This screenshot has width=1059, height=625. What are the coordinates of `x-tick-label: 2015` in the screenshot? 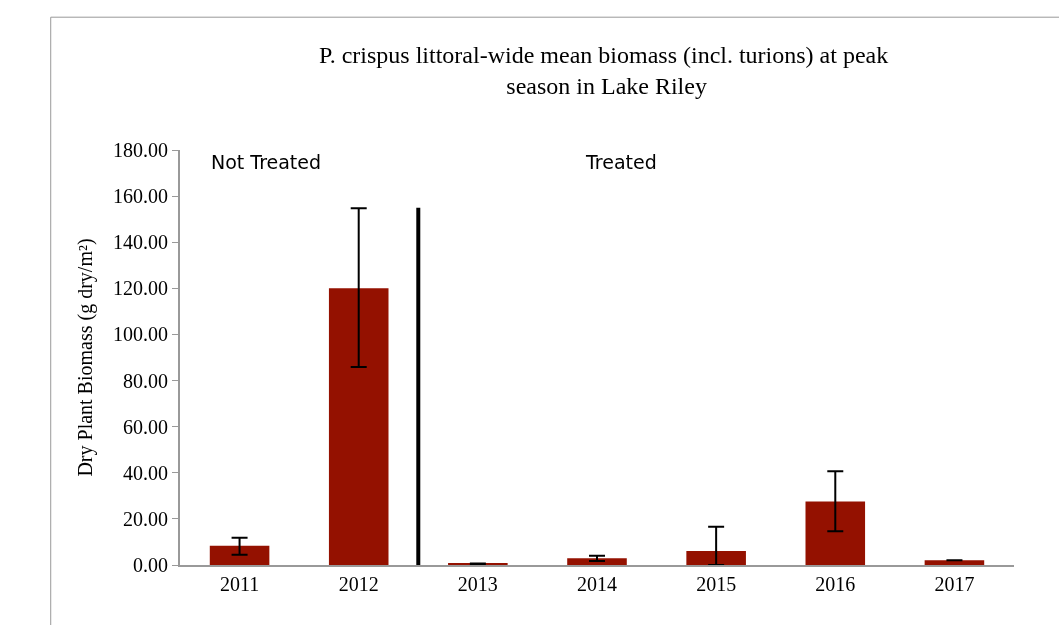 It's located at (716, 584).